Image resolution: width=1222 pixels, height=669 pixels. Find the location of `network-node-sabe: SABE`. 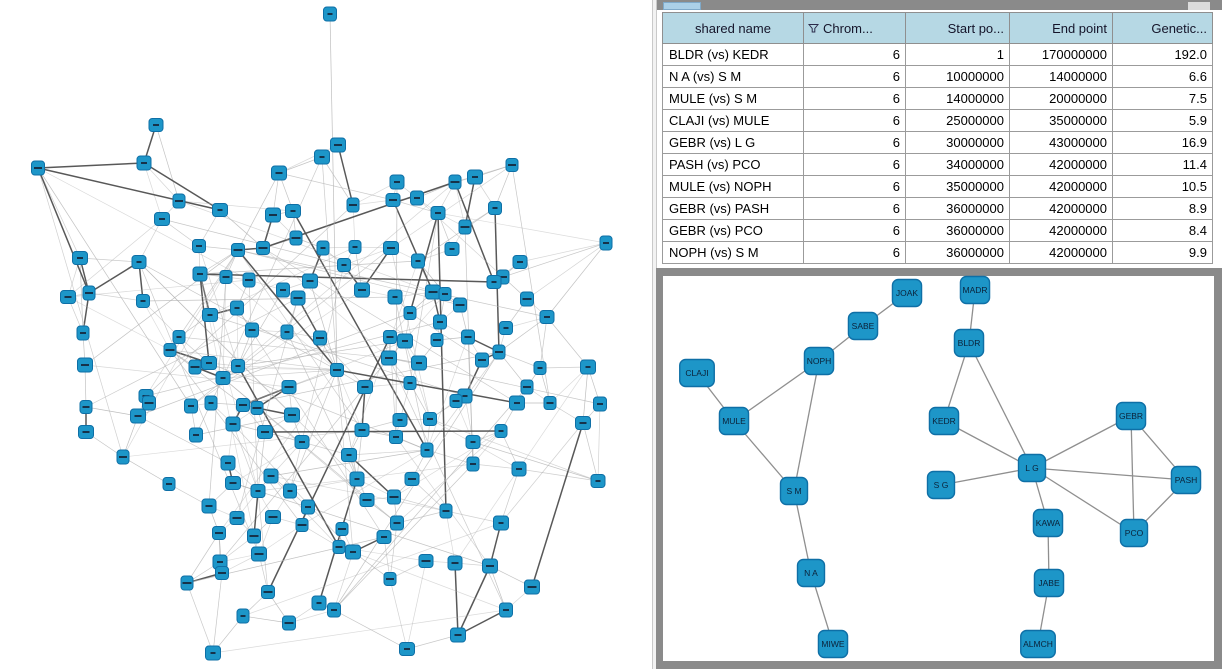

network-node-sabe: SABE is located at coordinates (863, 326).